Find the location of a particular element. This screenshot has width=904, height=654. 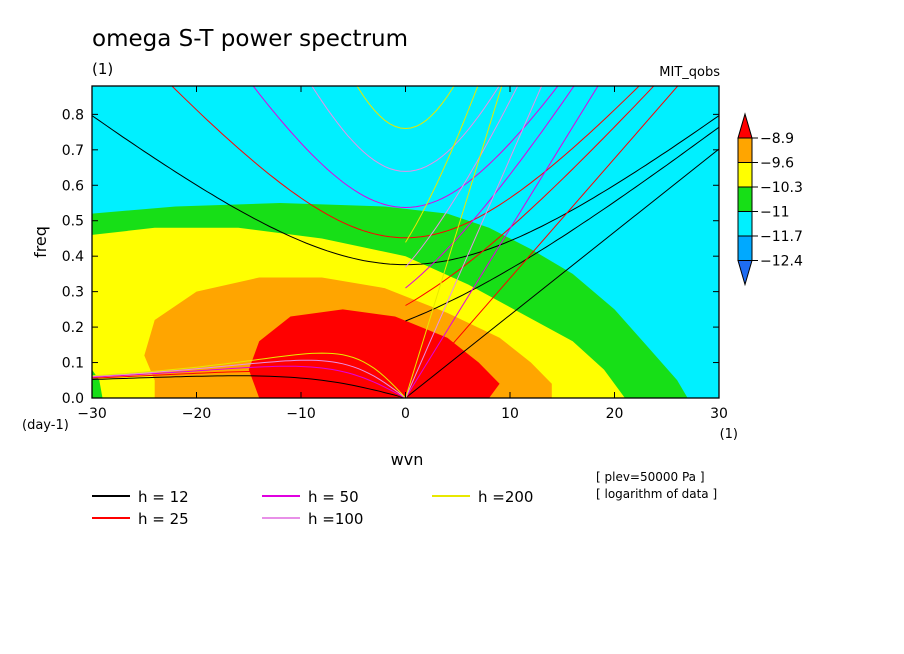

band-gt_-8.9 is located at coordinates (374, 353).